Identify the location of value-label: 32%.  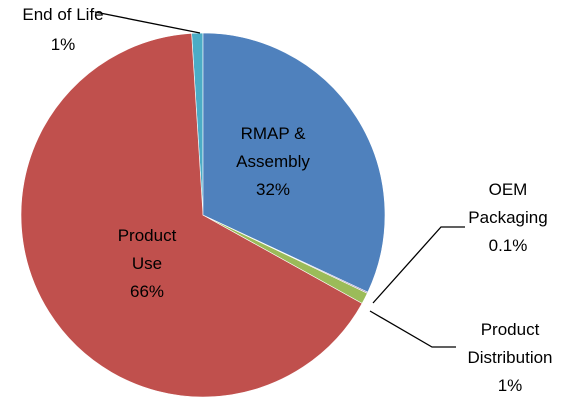
(273, 189).